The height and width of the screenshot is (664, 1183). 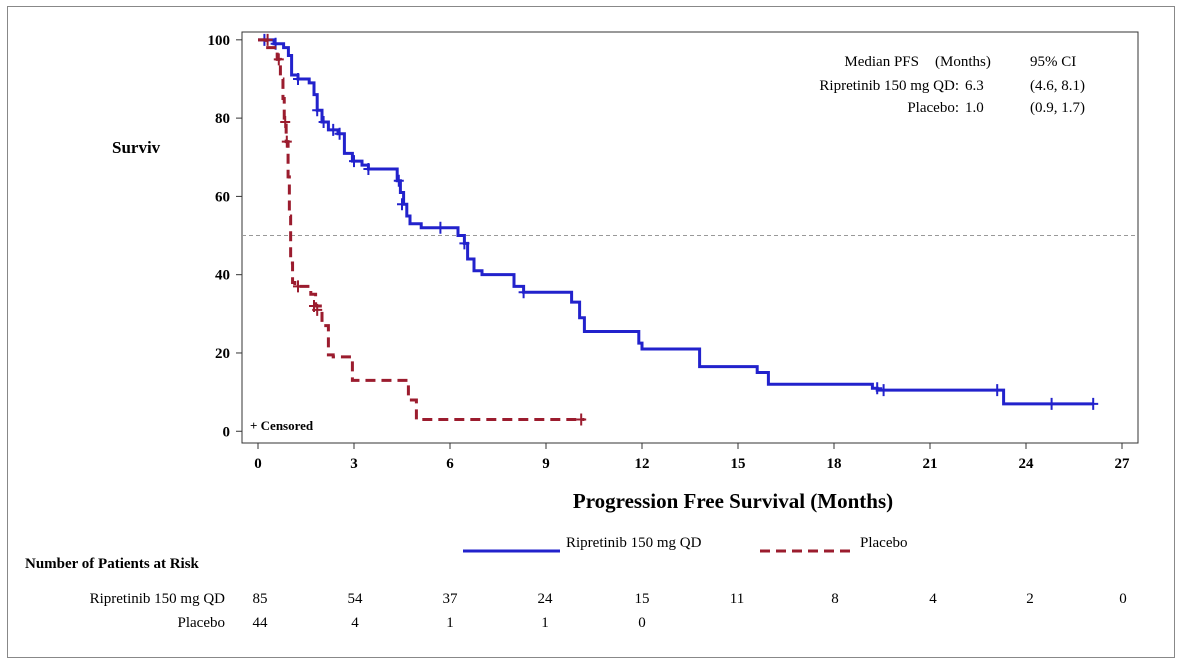 What do you see at coordinates (136, 147) in the screenshot?
I see `y-axis-label: Surviv` at bounding box center [136, 147].